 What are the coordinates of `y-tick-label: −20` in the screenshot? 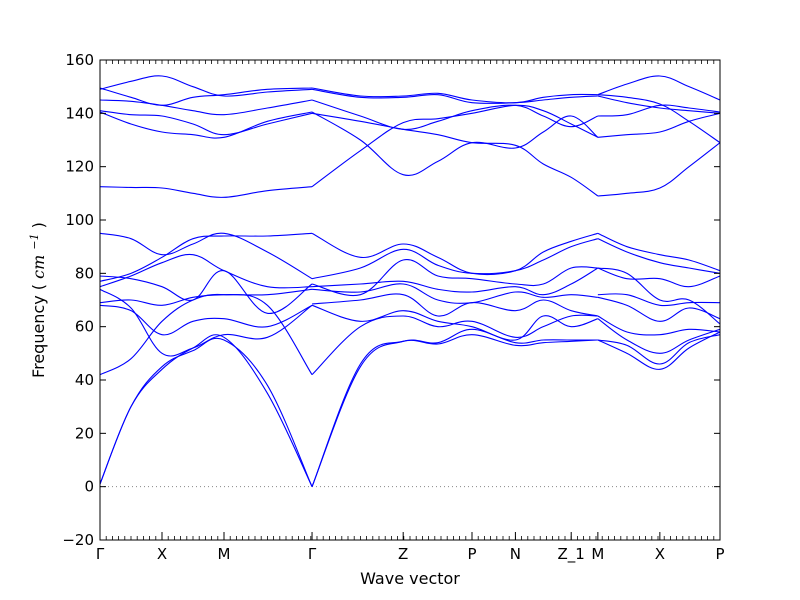 It's located at (78, 540).